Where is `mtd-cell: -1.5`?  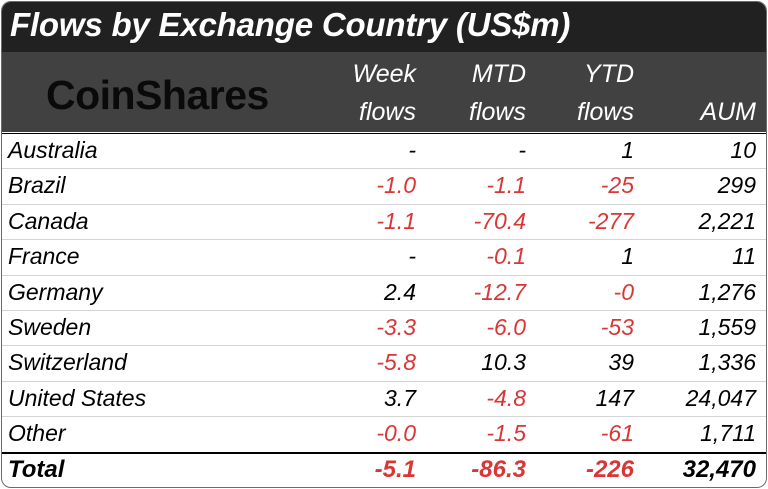
mtd-cell: -1.5 is located at coordinates (506, 433).